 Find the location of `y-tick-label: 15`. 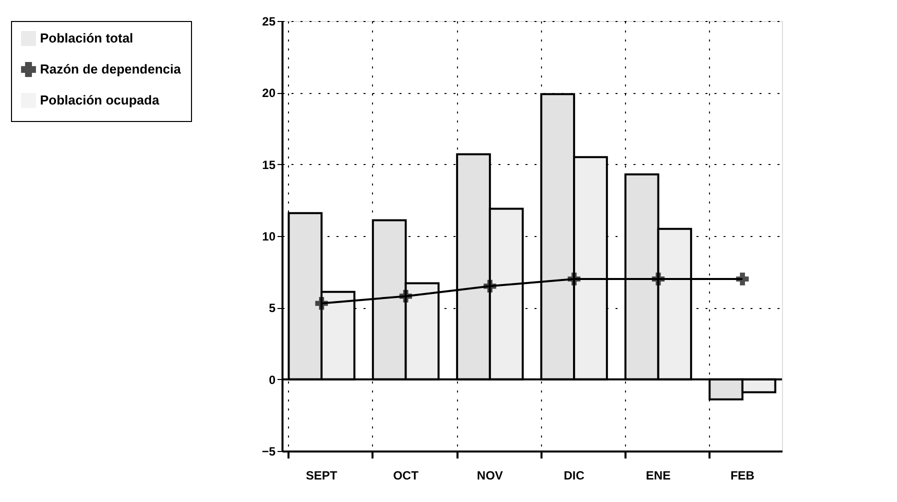

y-tick-label: 15 is located at coordinates (269, 165).